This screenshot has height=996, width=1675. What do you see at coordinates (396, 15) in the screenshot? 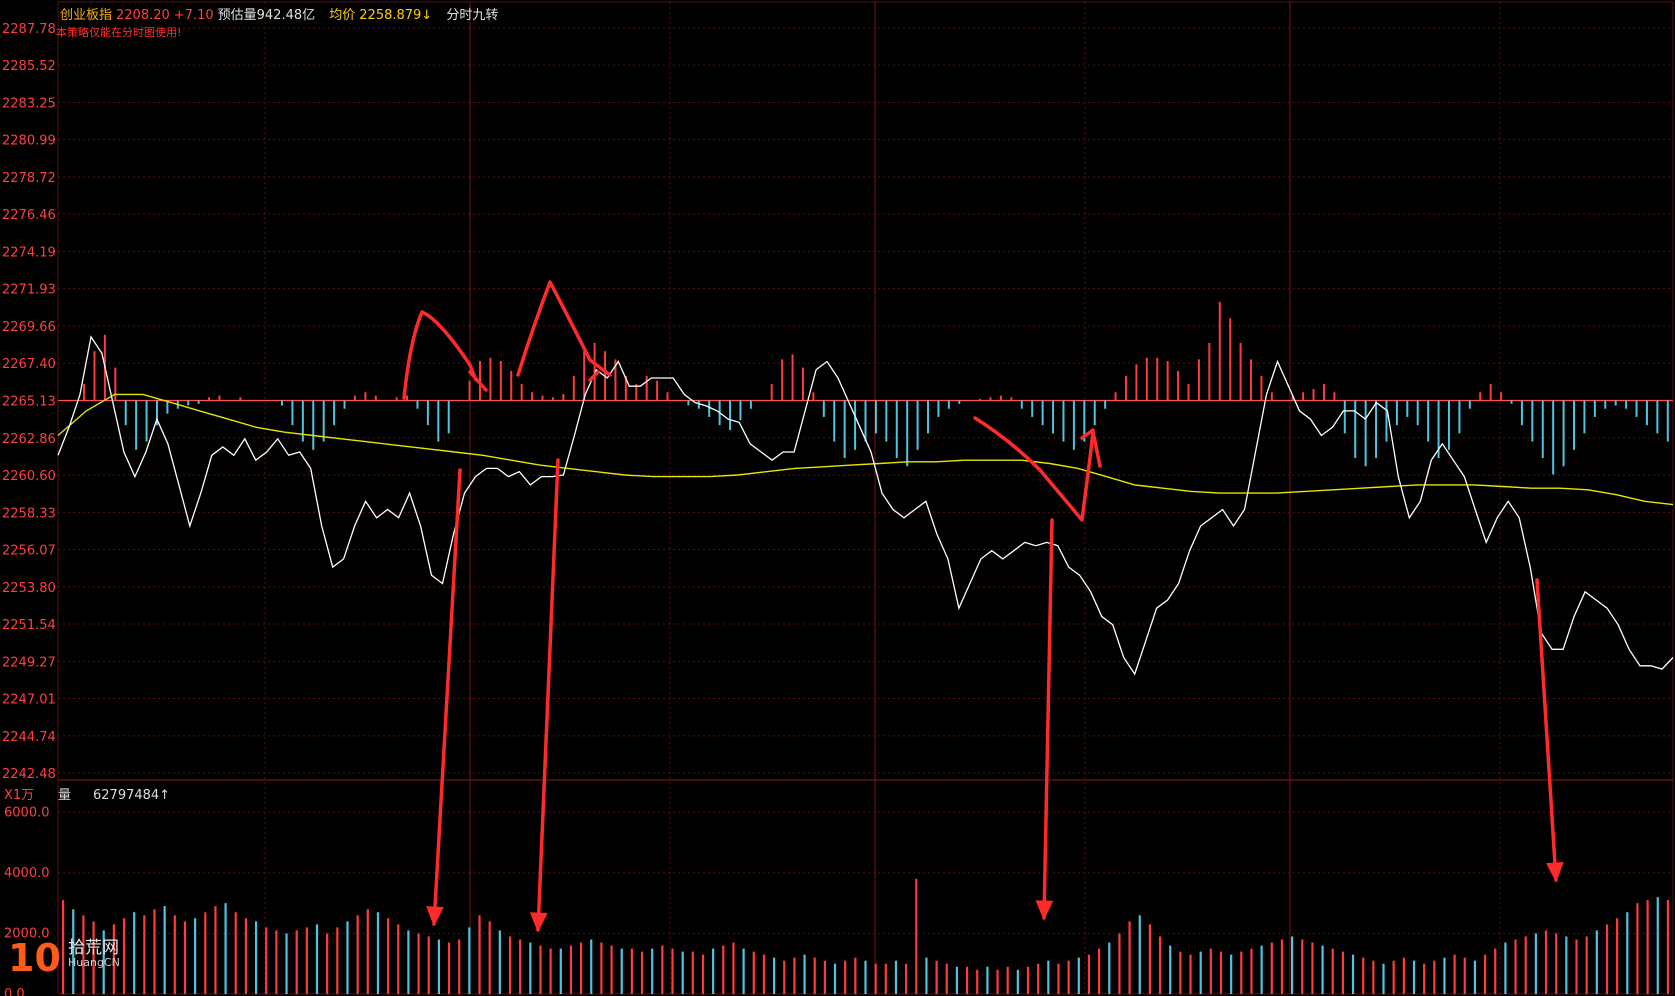
I see `avg-value: 2258.879↓` at bounding box center [396, 15].